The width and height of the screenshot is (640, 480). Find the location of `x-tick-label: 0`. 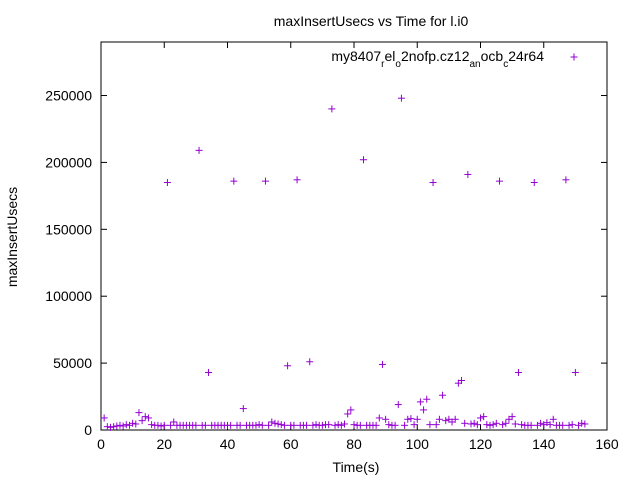

x-tick-label: 0 is located at coordinates (101, 444).